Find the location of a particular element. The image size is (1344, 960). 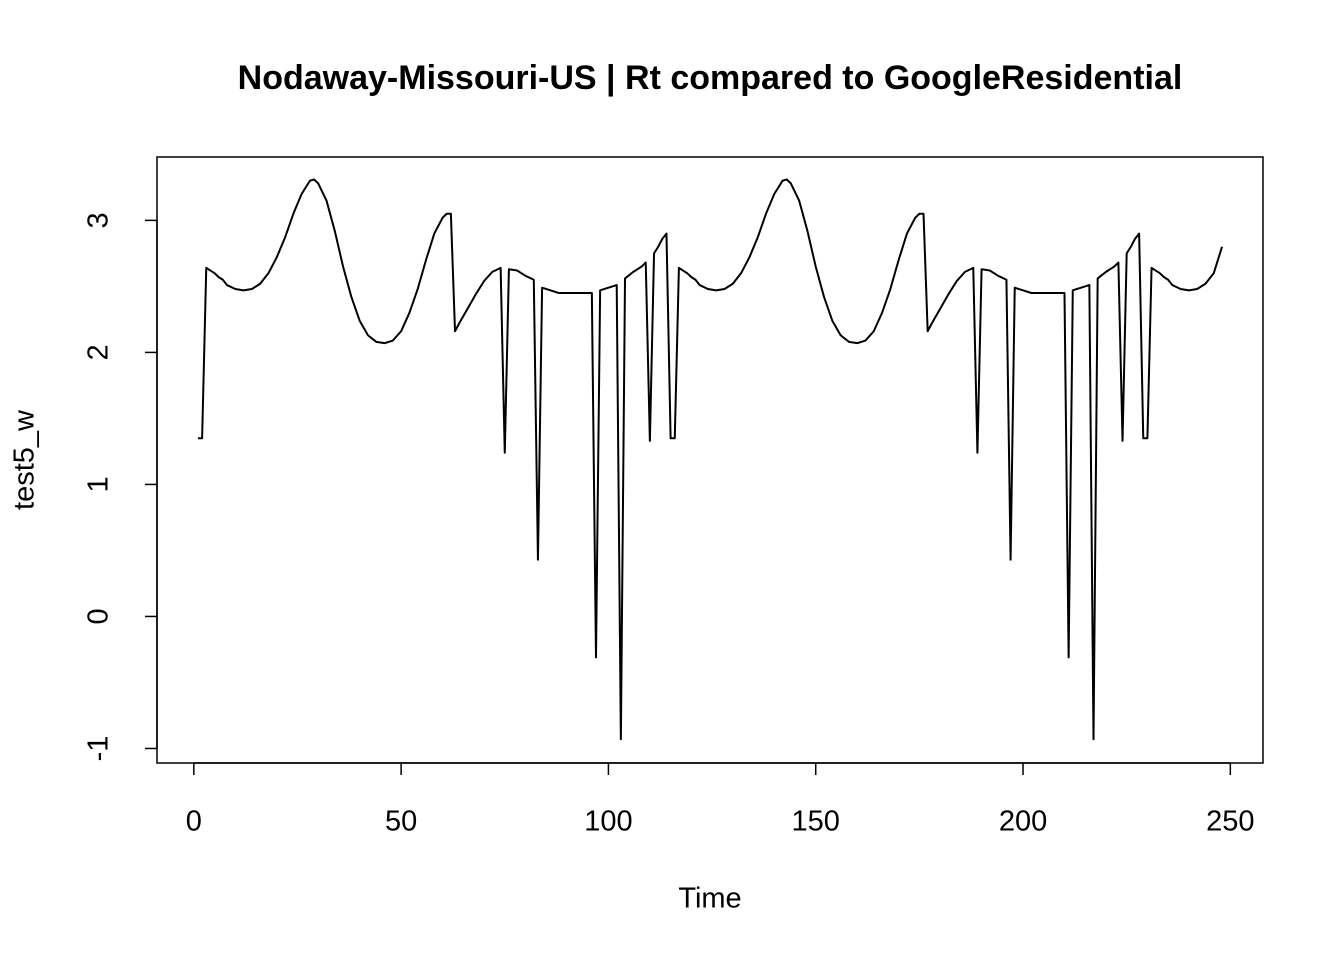

x-axis-label: Time is located at coordinates (709, 899).